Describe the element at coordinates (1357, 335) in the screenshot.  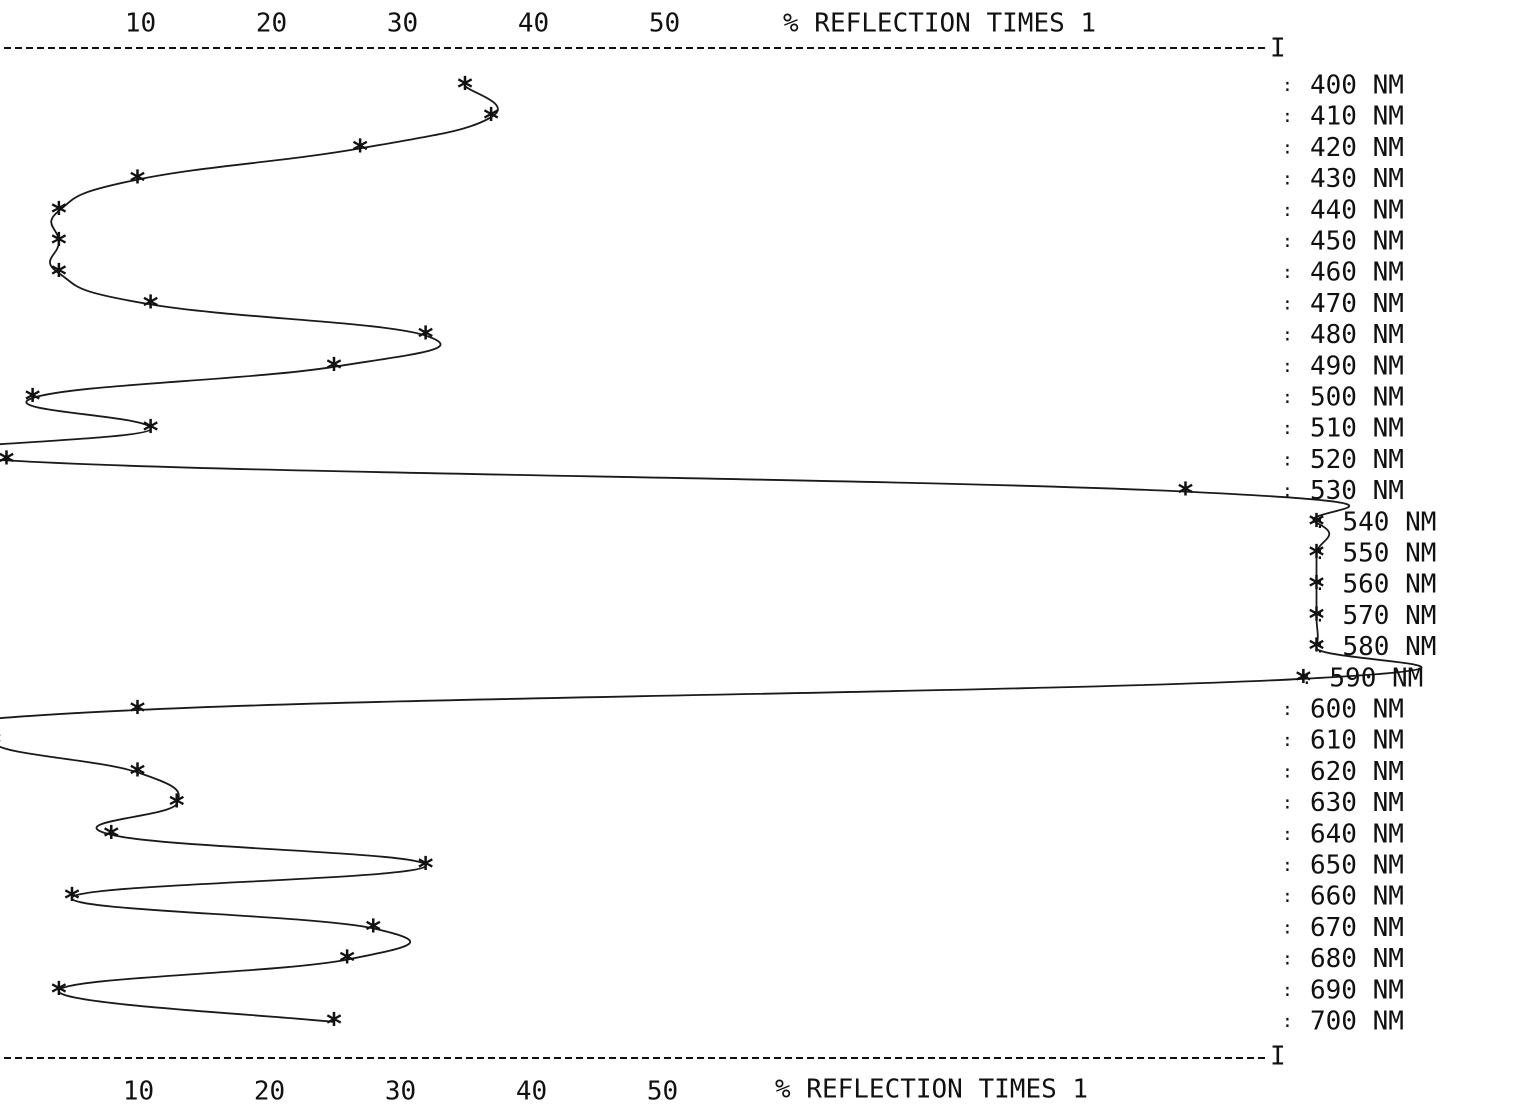
I see `wavelength-label: 480 NM` at that location.